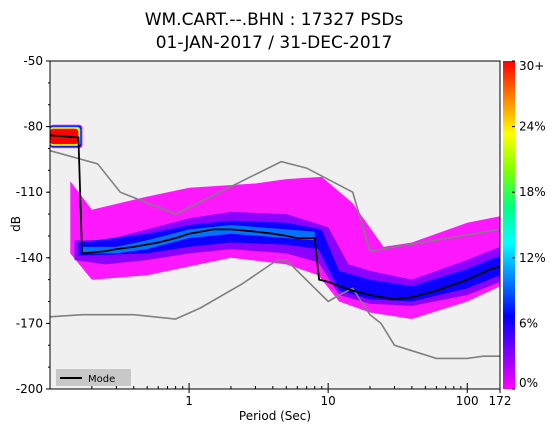  I want to click on legend-mode-label: Mode, so click(101, 379).